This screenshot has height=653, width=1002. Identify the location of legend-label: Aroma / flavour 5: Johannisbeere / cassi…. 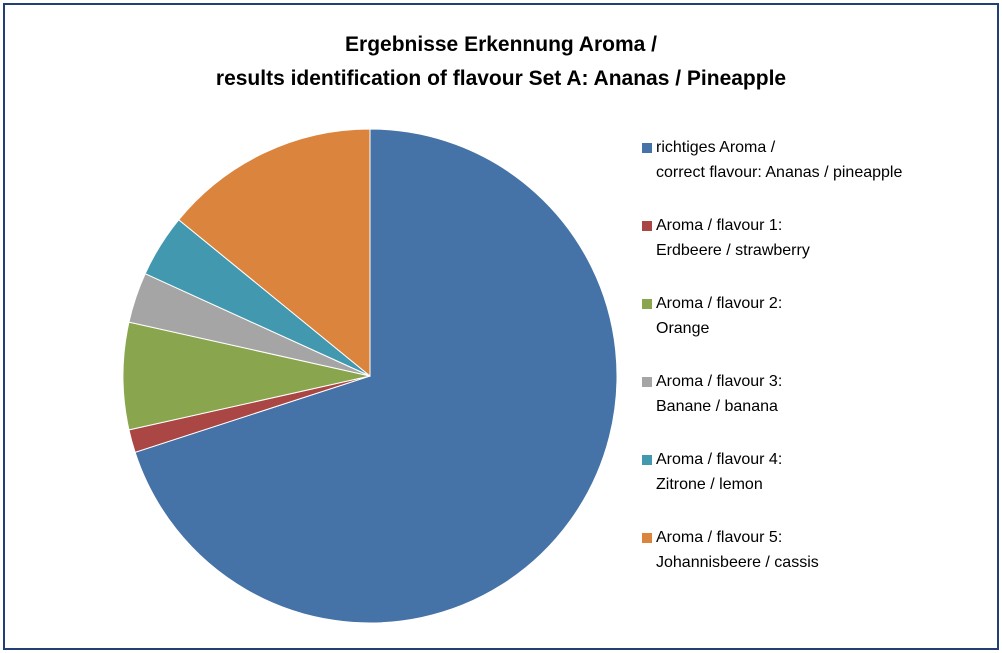
(737, 550).